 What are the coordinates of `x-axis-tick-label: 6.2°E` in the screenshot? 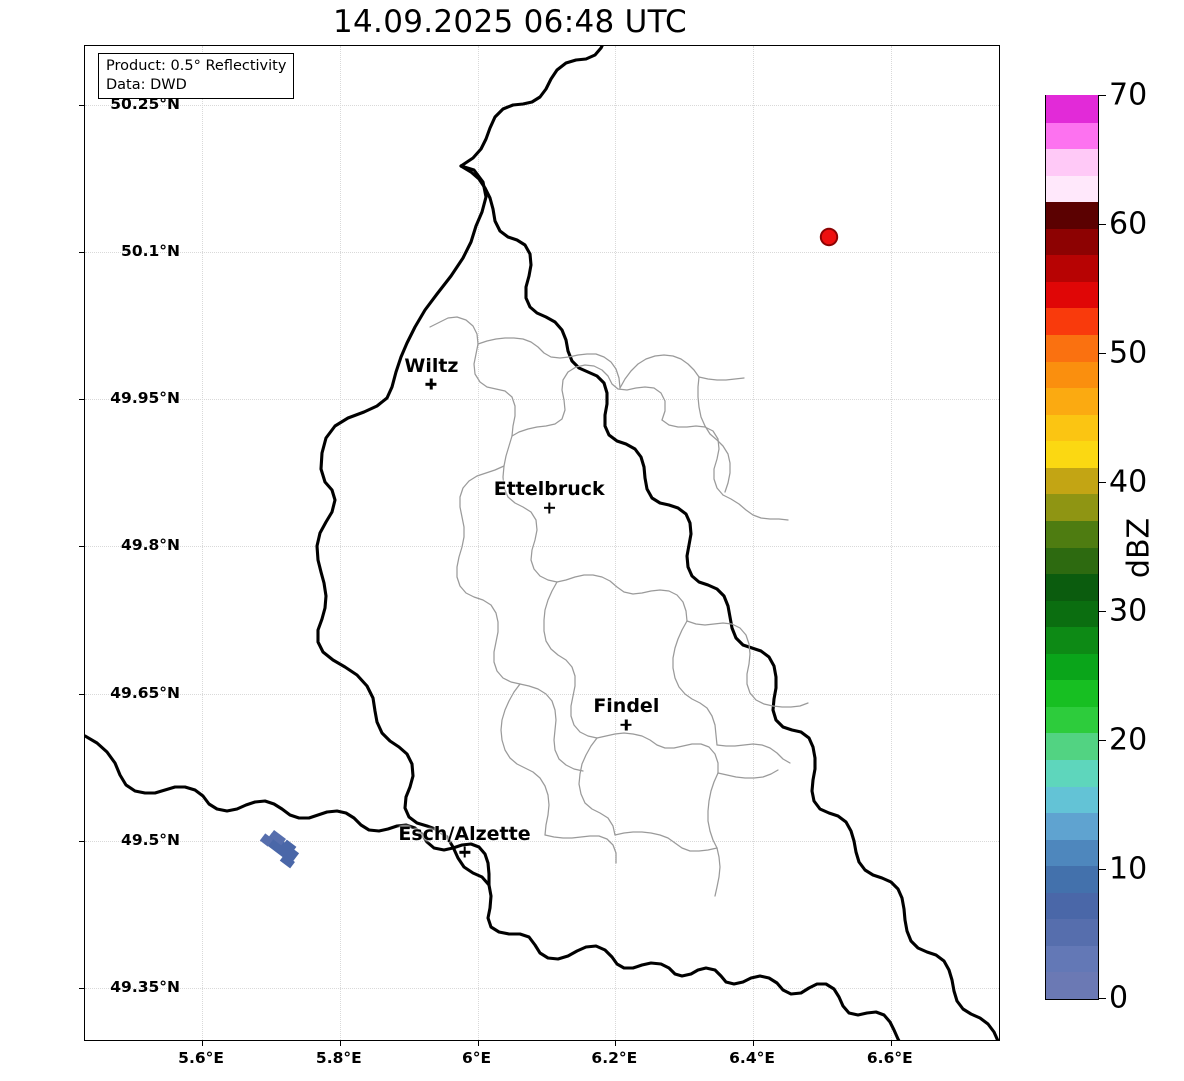 It's located at (614, 1058).